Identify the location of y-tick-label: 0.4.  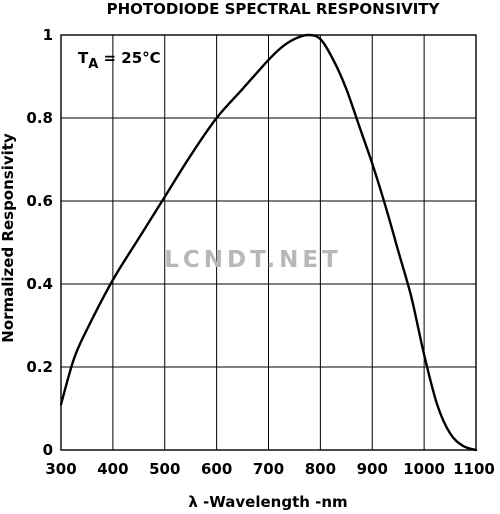
(39, 284).